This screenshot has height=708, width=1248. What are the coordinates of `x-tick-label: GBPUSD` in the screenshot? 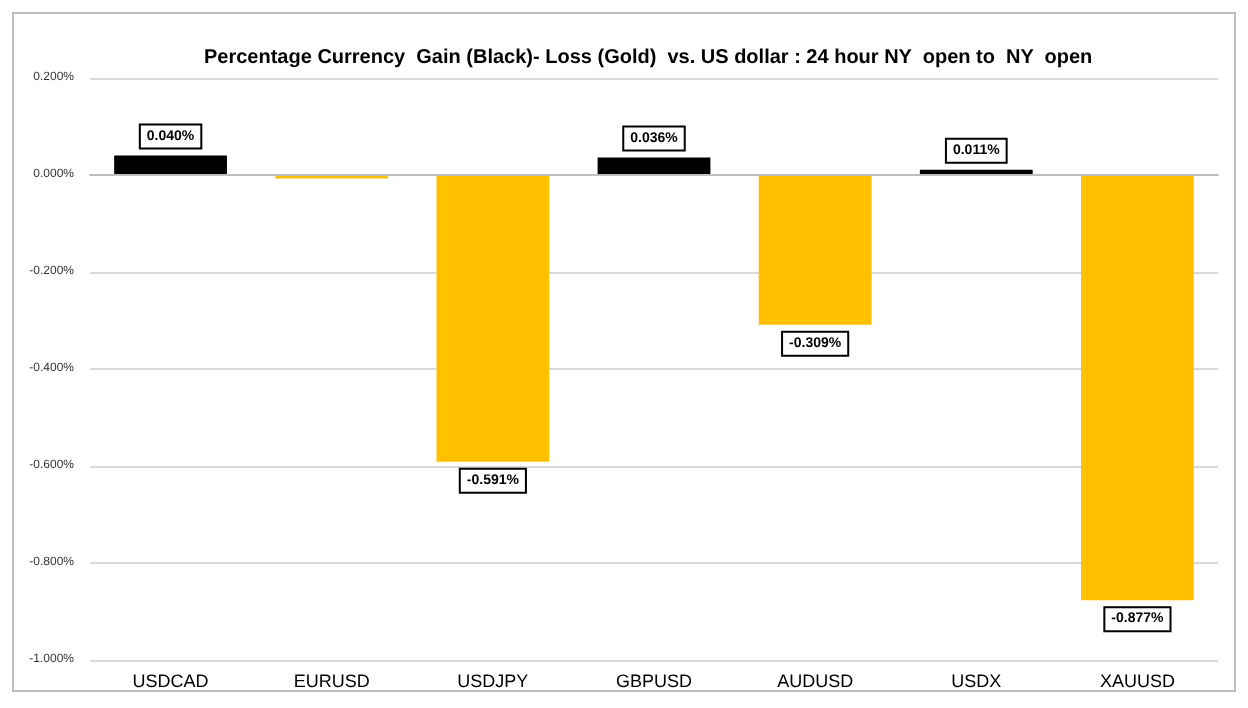 It's located at (654, 681).